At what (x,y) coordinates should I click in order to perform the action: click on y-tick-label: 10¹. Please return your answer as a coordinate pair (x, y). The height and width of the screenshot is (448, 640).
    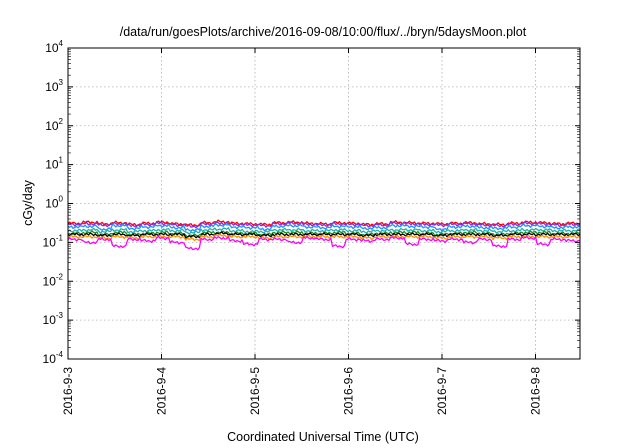
    Looking at the image, I should click on (54, 164).